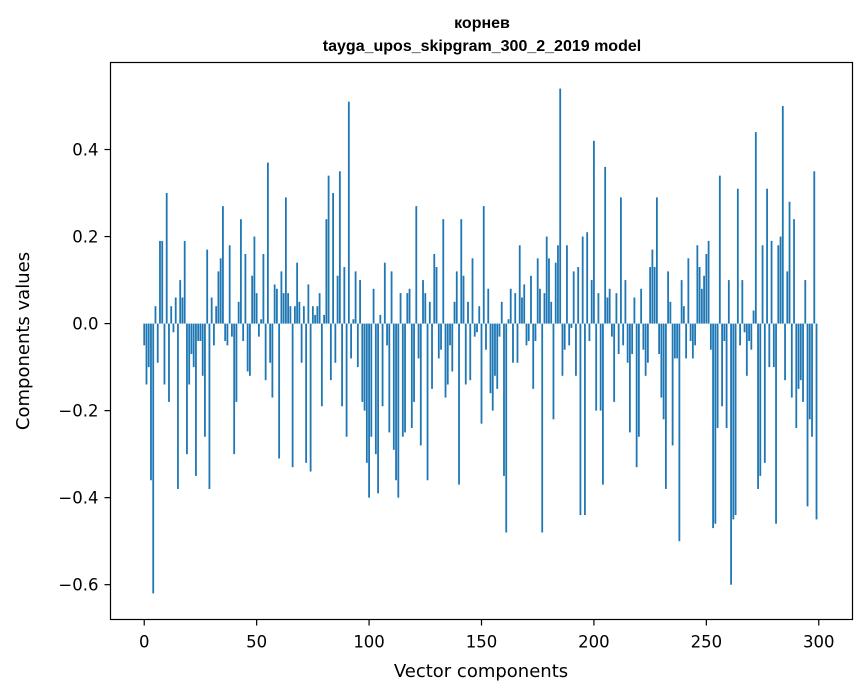  Describe the element at coordinates (482, 46) in the screenshot. I see `chart-subtitle: tayga_upos_skipgram_300_2_2019 model` at that location.